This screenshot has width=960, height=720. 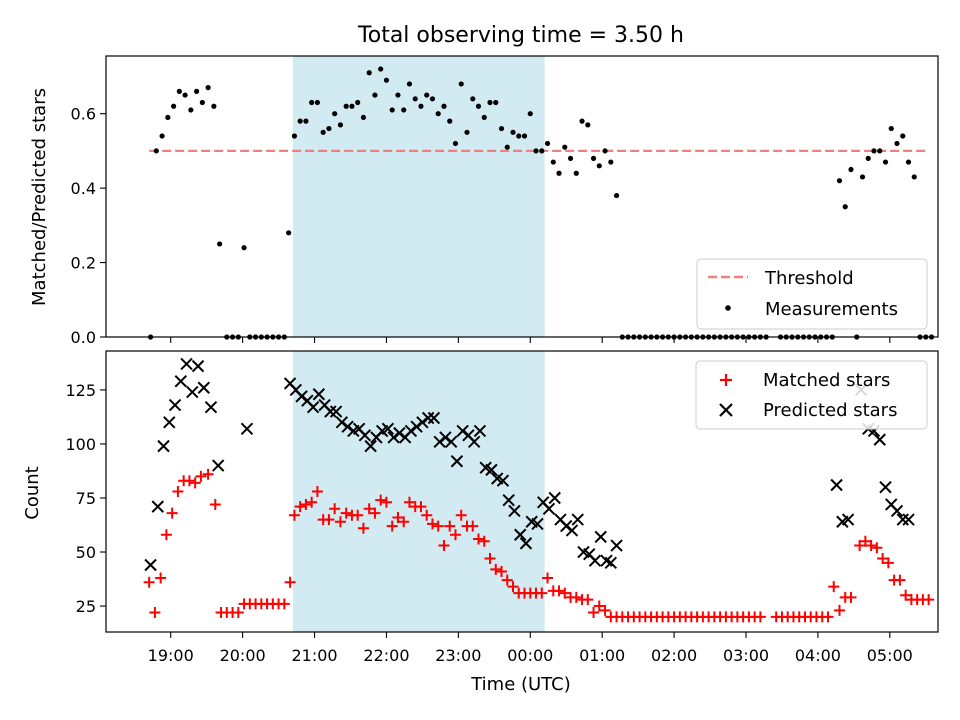 I want to click on count-y-tick-label: 50, so click(x=86, y=552).